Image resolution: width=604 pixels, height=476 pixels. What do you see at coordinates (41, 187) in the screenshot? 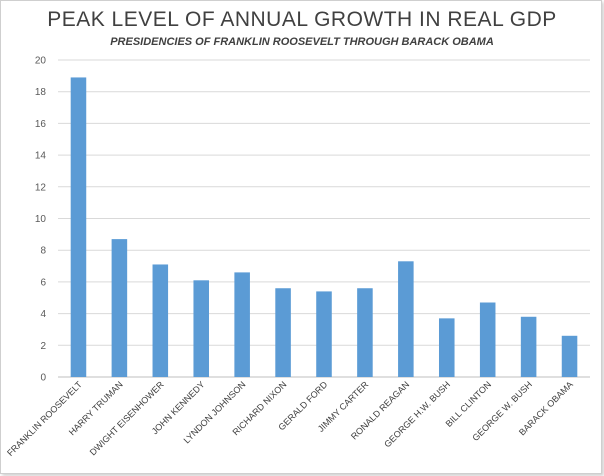
I see `y-tick-label: 12` at bounding box center [41, 187].